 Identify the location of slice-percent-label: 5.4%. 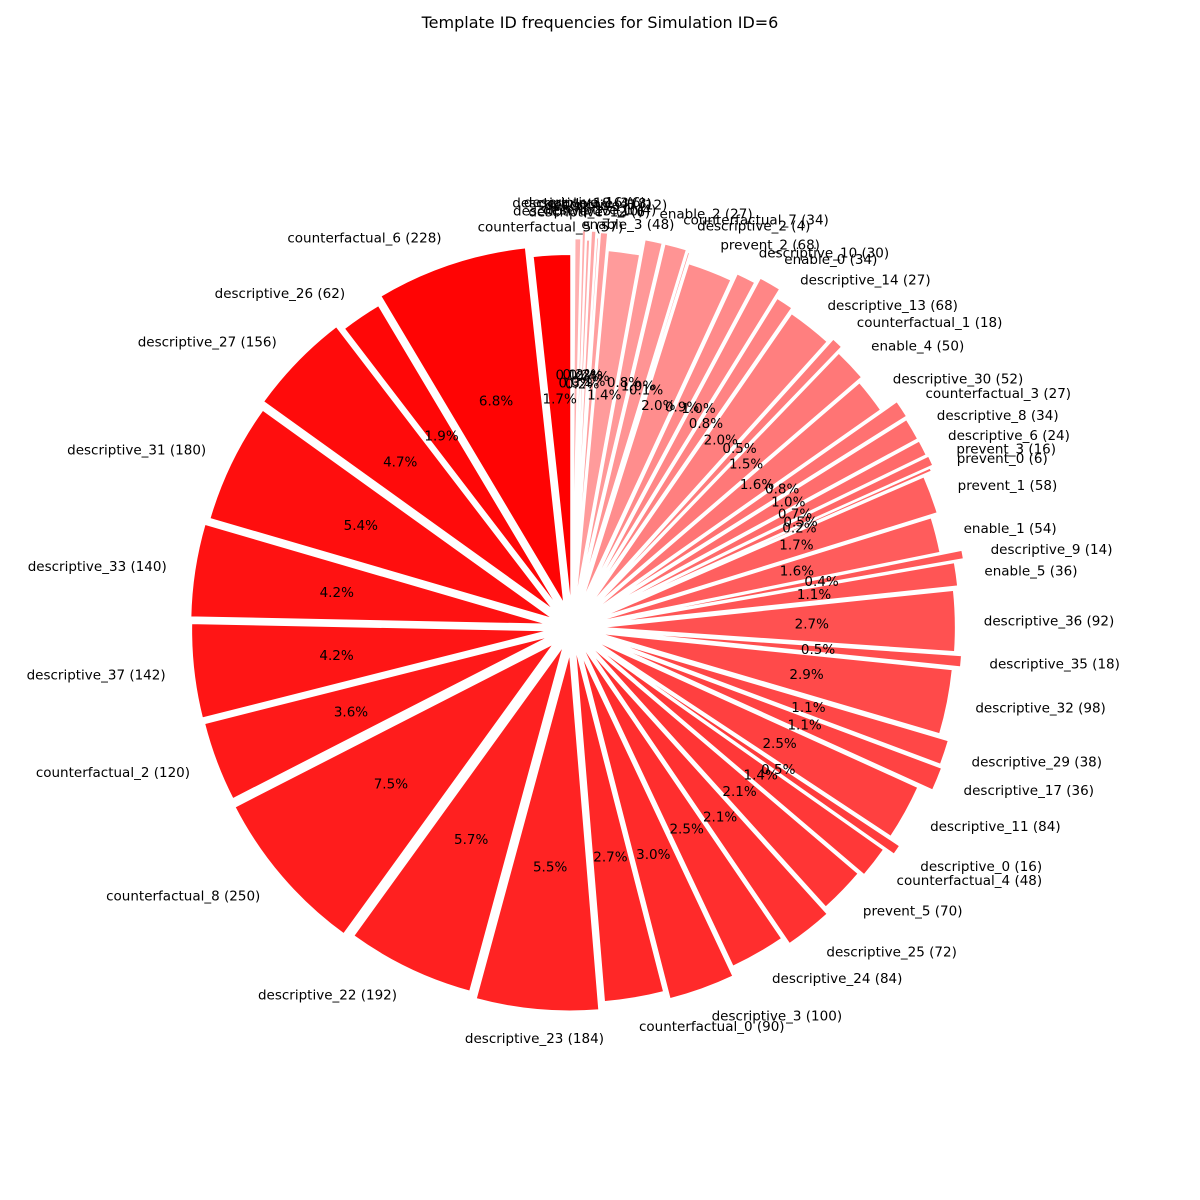
(361, 526).